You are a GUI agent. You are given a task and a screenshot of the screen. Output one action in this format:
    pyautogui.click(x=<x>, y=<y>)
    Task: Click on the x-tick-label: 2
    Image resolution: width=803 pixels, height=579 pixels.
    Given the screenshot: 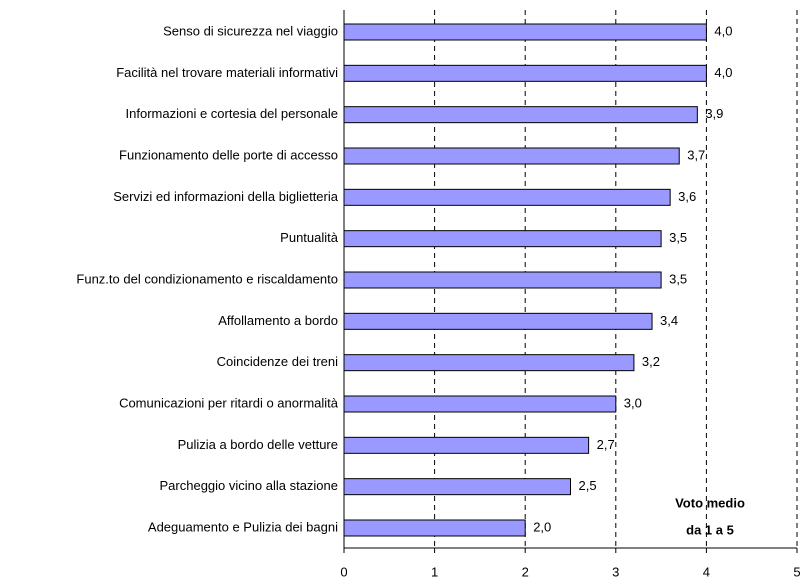 What is the action you would take?
    pyautogui.click(x=525, y=571)
    